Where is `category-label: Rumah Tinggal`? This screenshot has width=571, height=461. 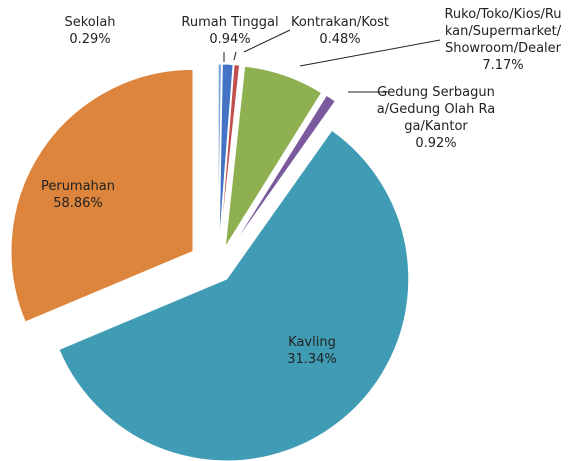
category-label: Rumah Tinggal is located at coordinates (230, 22).